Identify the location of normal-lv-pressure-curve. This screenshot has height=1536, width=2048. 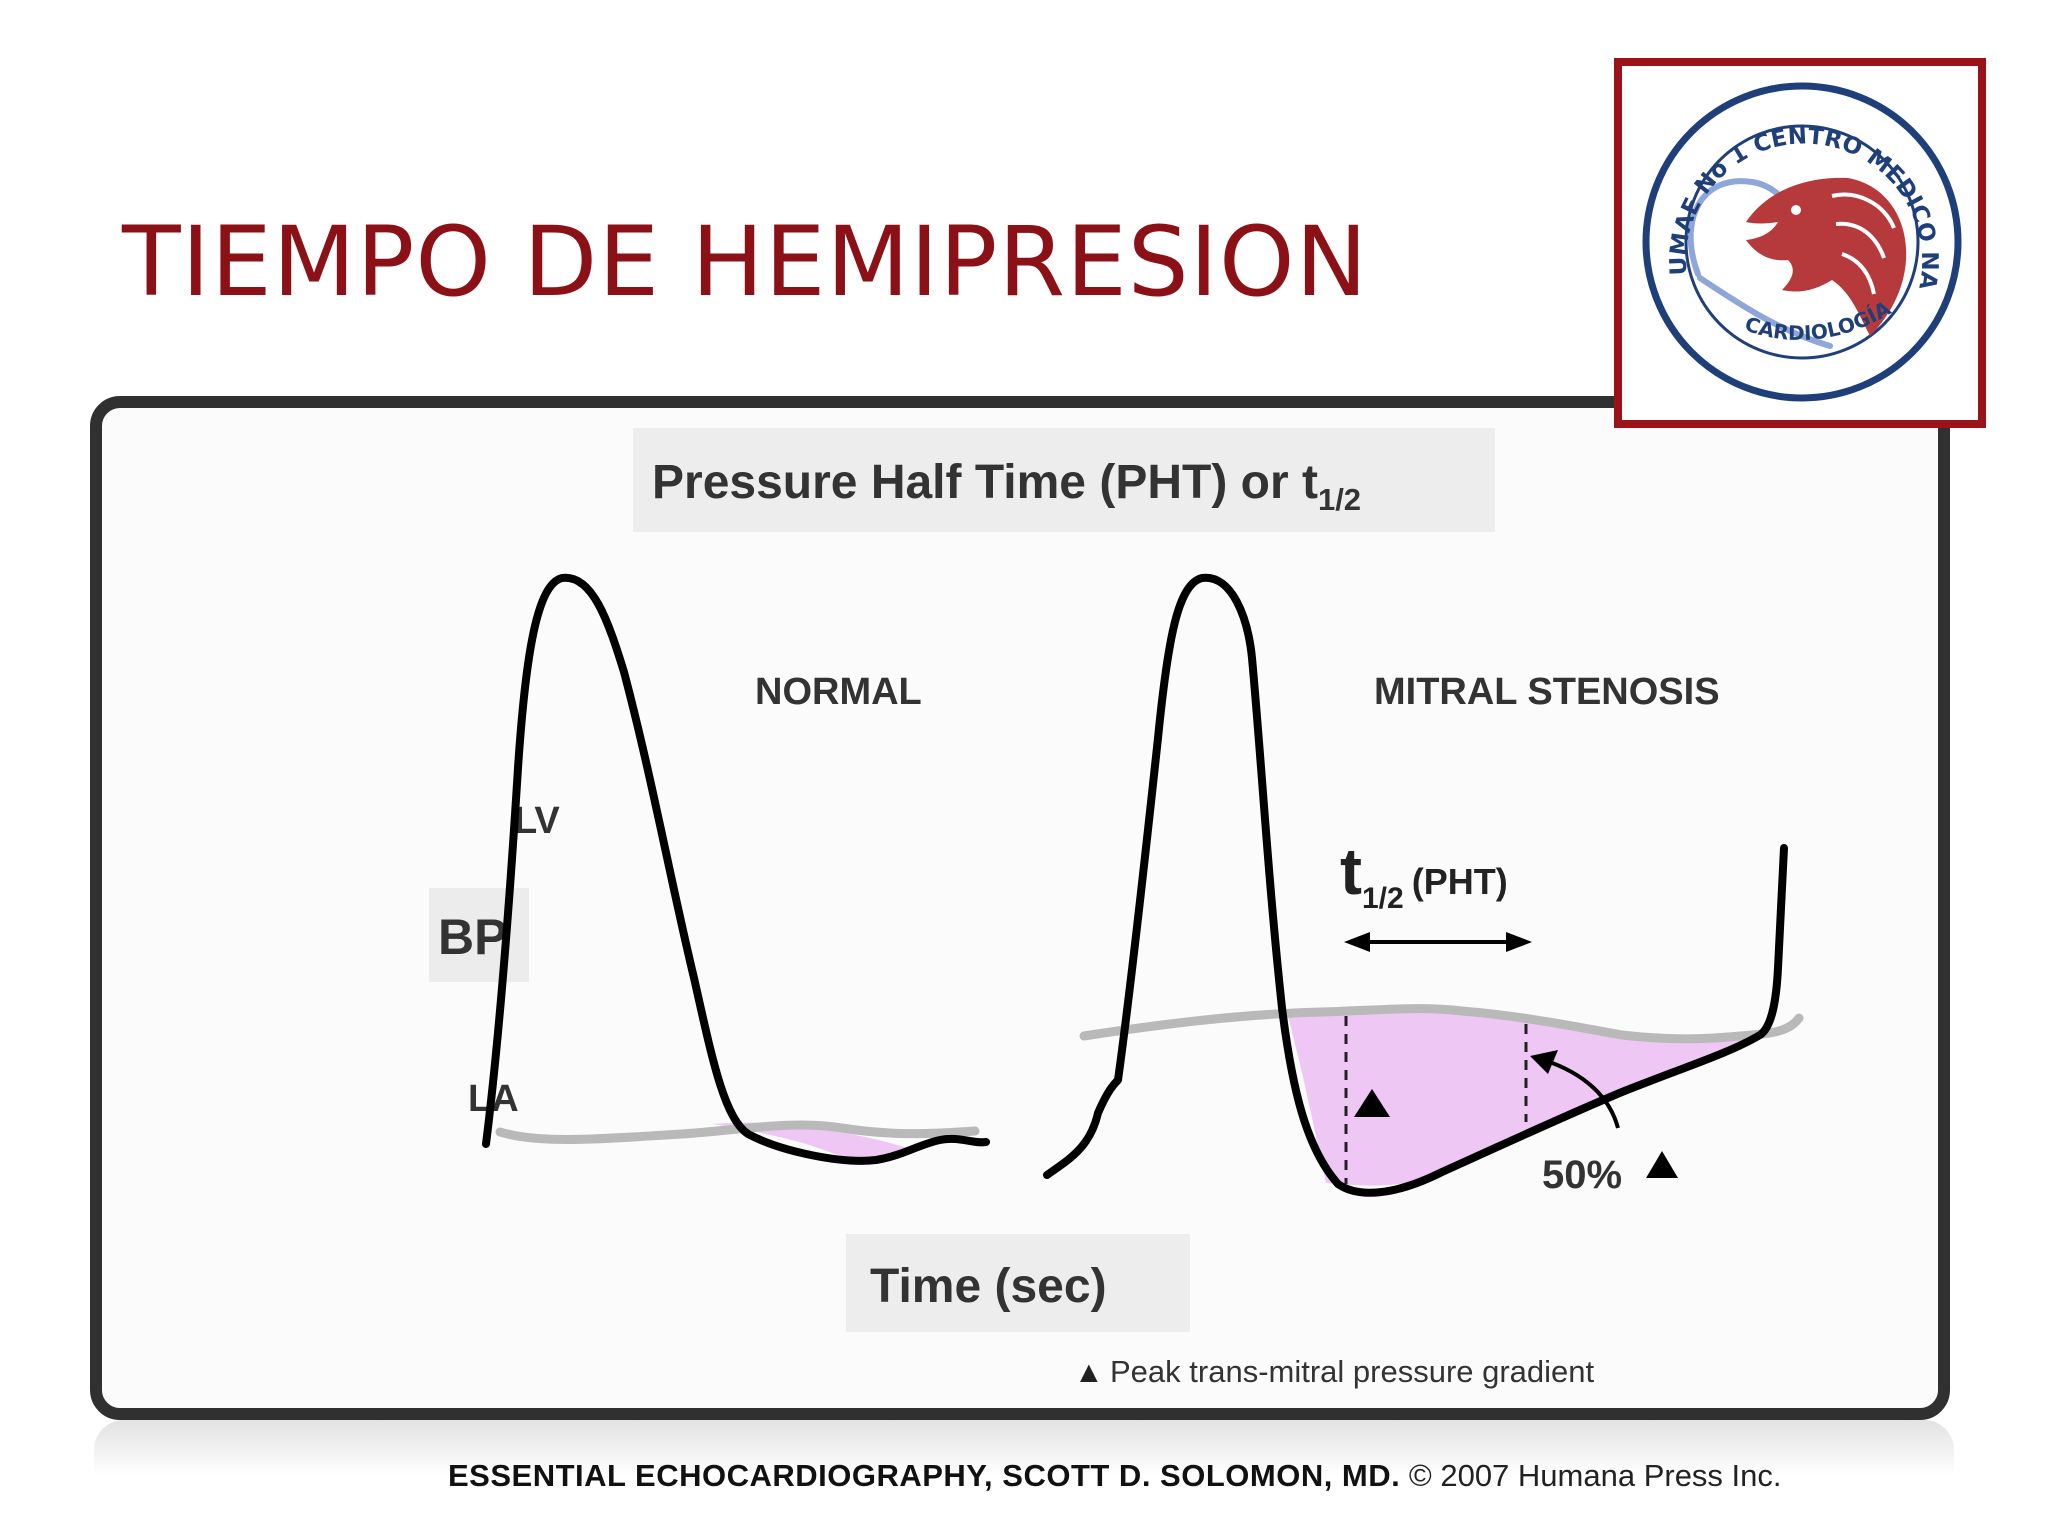
(736, 869).